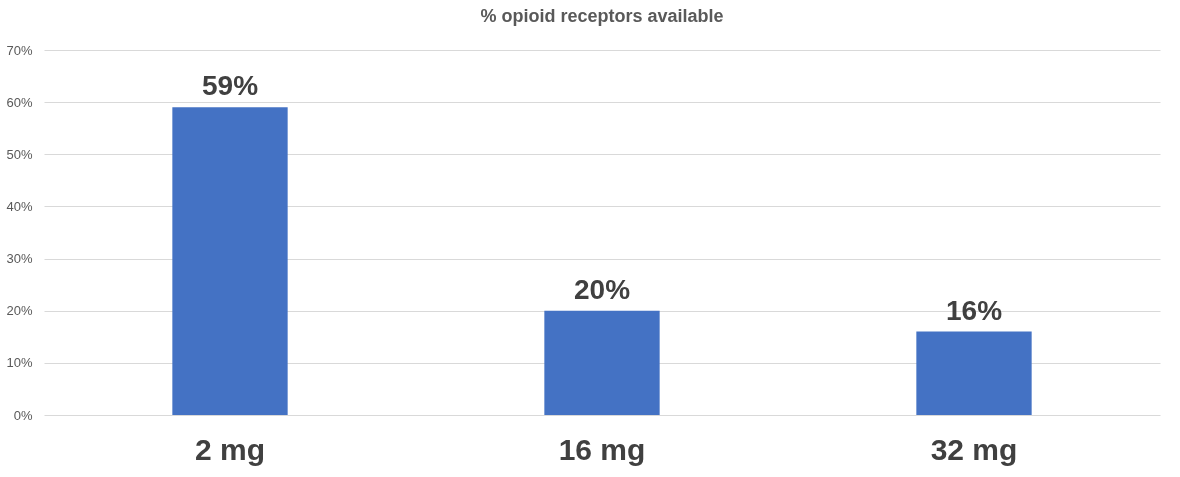 This screenshot has width=1180, height=477. I want to click on y-tick-label: 70%, so click(19, 50).